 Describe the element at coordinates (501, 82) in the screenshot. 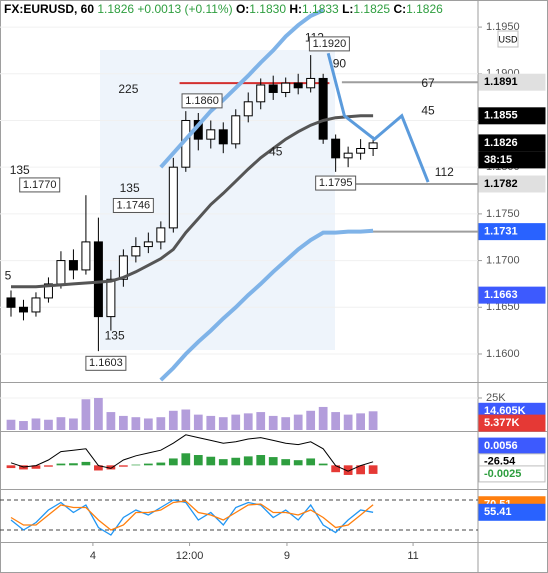

I see `badge-label: 1.1891` at that location.